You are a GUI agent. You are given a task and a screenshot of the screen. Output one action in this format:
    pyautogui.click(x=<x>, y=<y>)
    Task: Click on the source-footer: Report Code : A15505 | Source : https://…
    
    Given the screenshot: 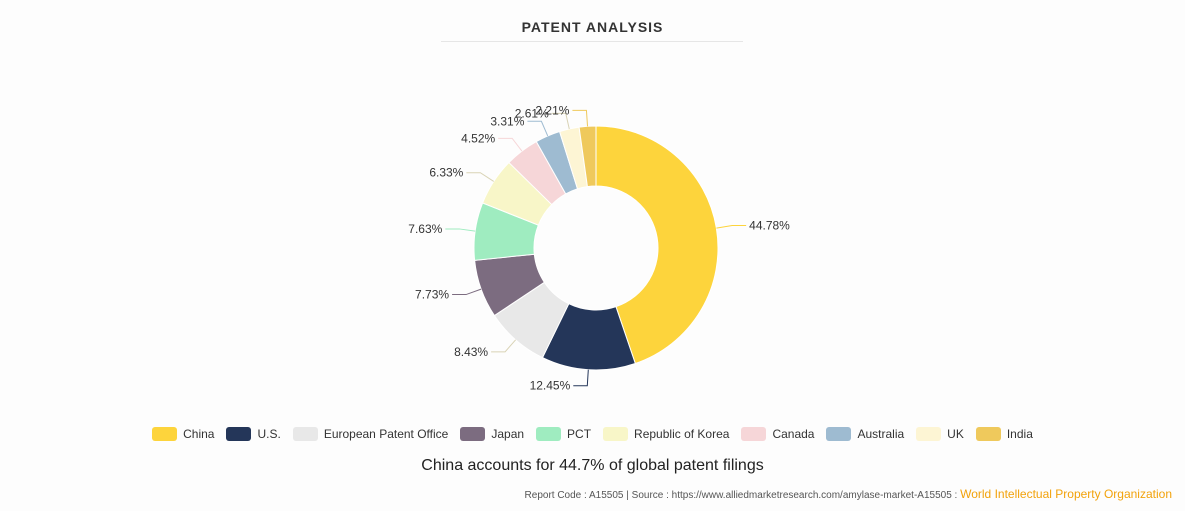 What is the action you would take?
    pyautogui.click(x=848, y=494)
    